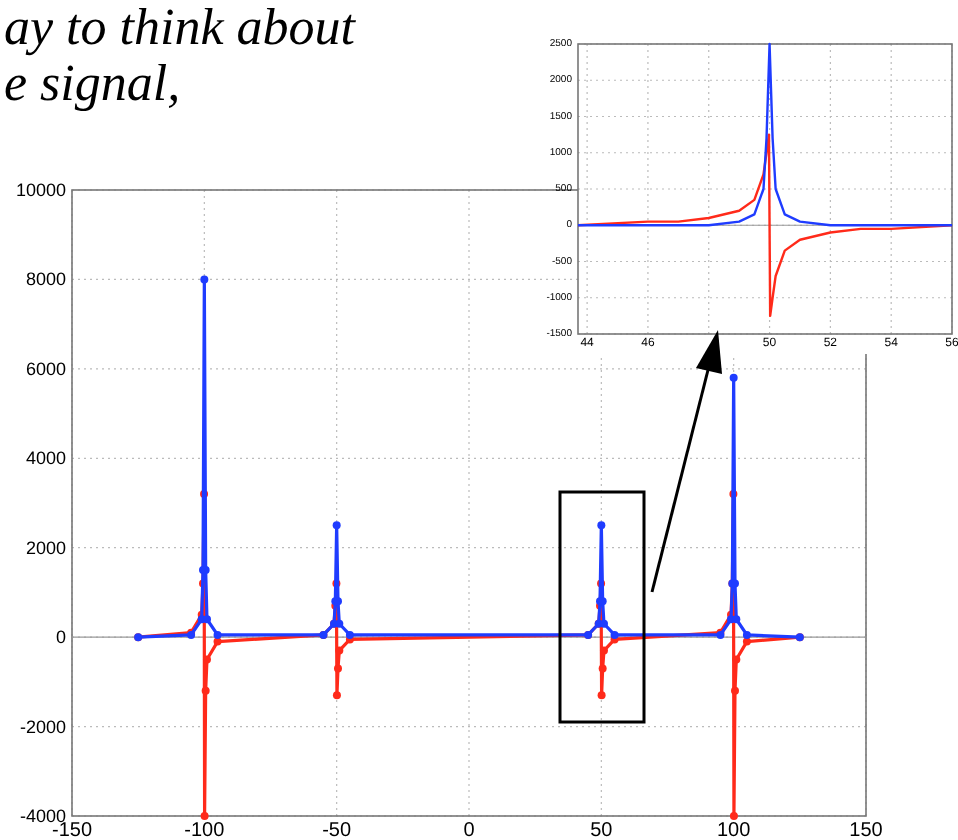 The width and height of the screenshot is (958, 840). What do you see at coordinates (40, 190) in the screenshot?
I see `y-tick-label: 10000` at bounding box center [40, 190].